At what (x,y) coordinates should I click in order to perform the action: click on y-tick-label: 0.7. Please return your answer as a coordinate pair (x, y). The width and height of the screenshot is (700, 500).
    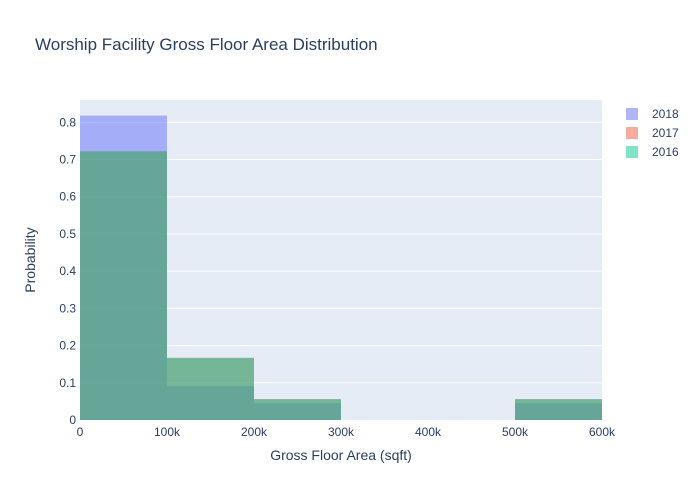
    Looking at the image, I should click on (67, 160).